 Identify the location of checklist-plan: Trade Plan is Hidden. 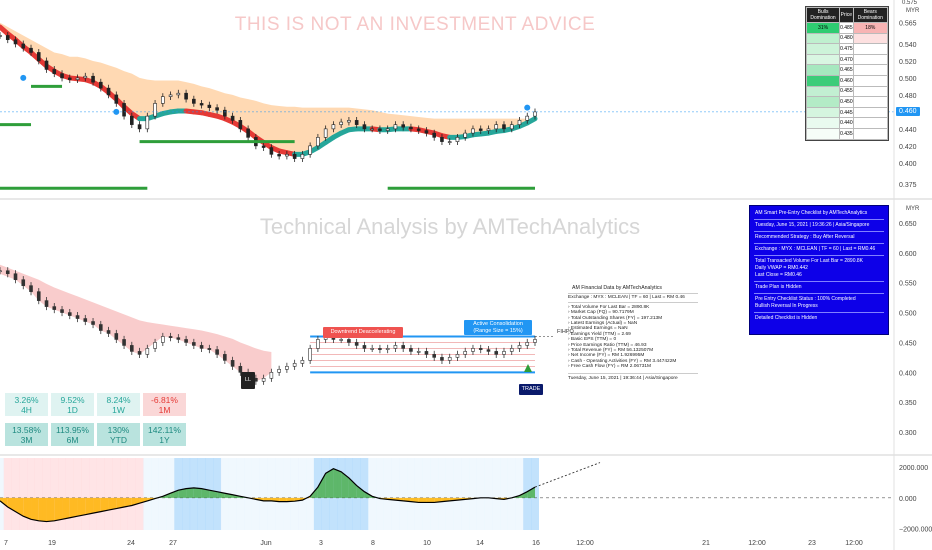
(778, 287).